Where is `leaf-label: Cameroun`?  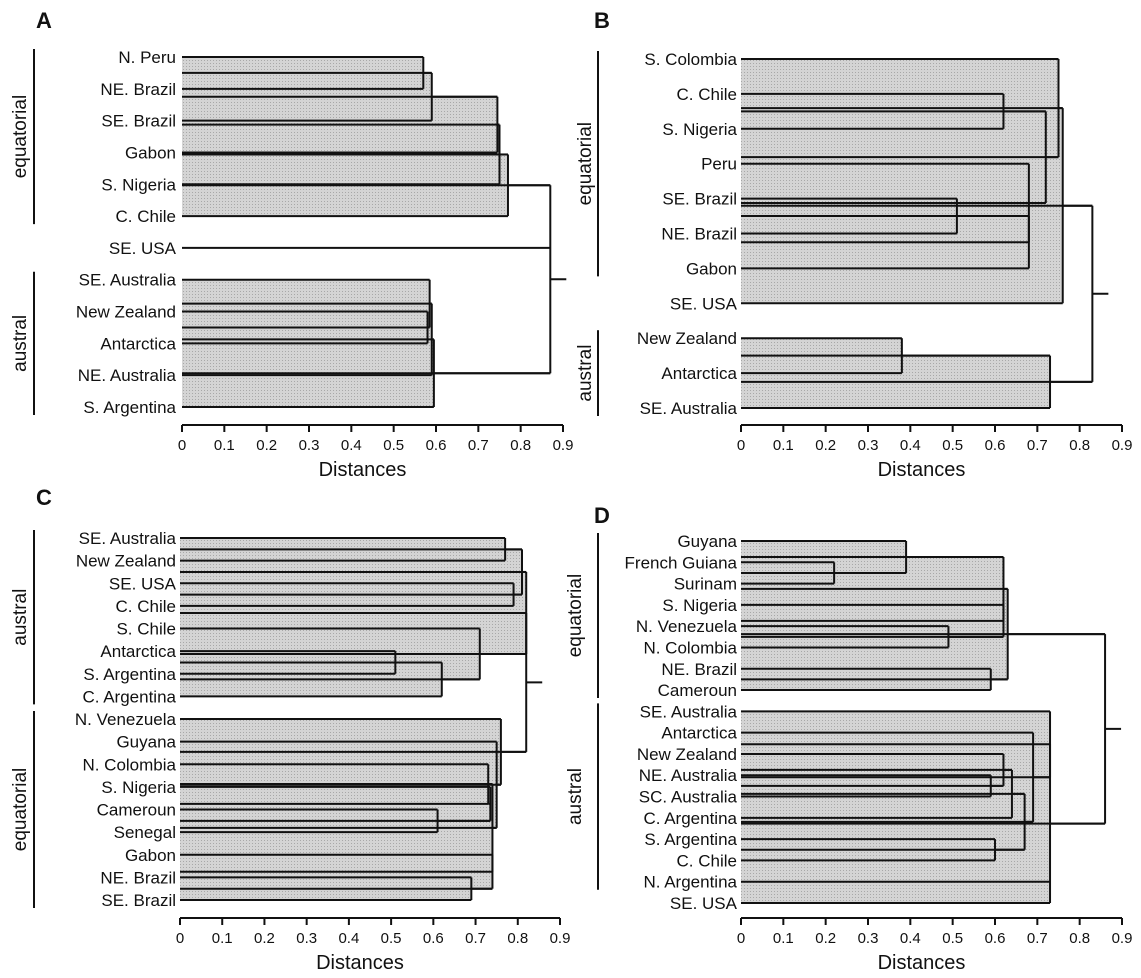 leaf-label: Cameroun is located at coordinates (697, 690).